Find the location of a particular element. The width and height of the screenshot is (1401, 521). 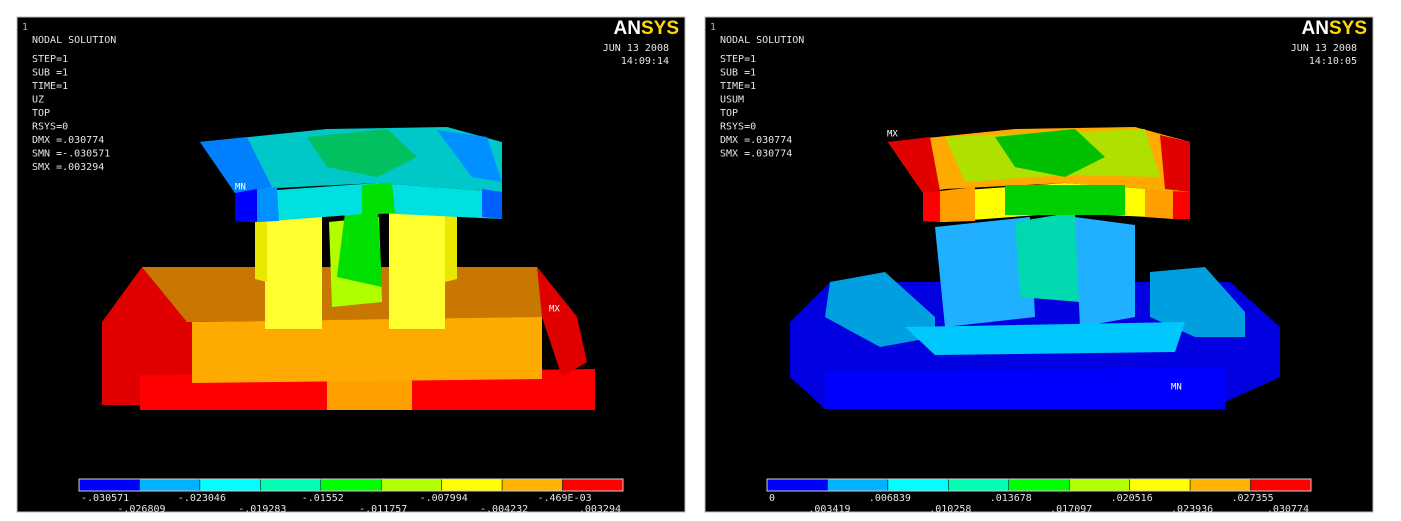

legend-label: .006839 is located at coordinates (890, 498).